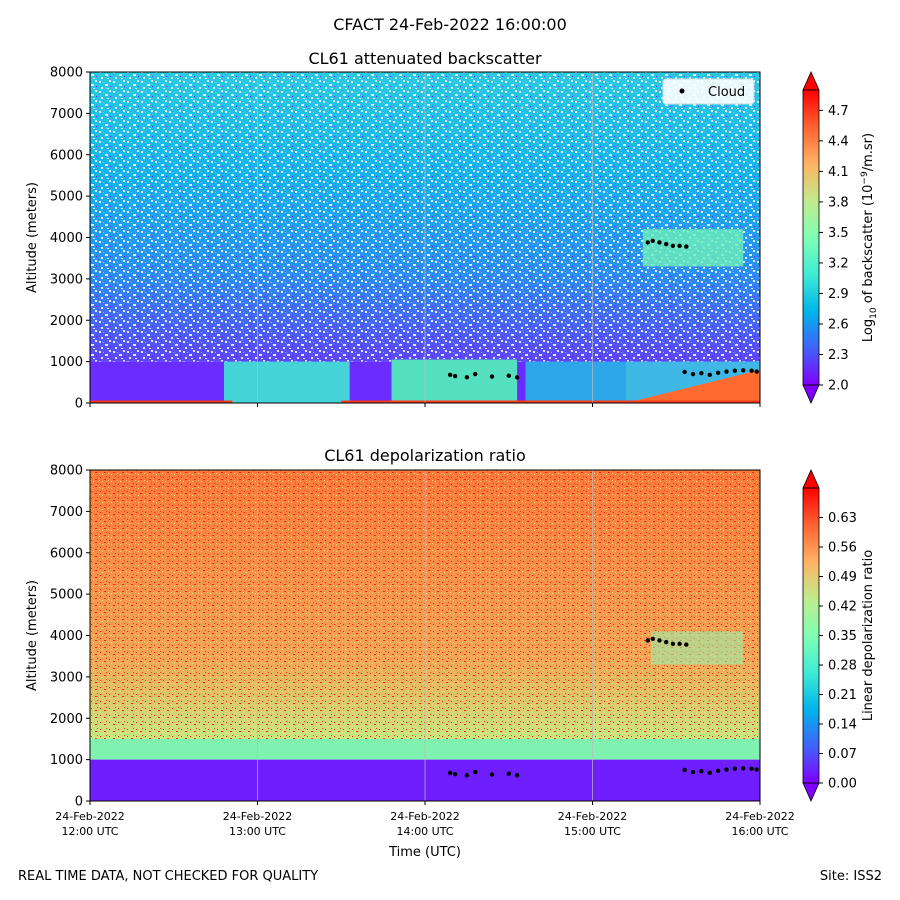  I want to click on colorbar-tick-label: 0.21, so click(842, 695).